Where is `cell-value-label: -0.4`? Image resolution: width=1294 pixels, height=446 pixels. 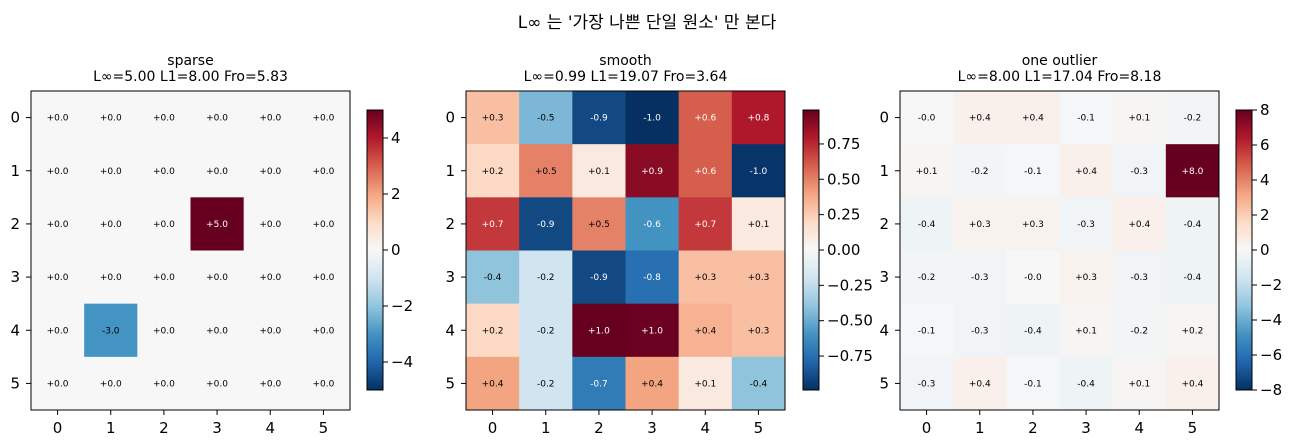 cell-value-label: -0.4 is located at coordinates (927, 225).